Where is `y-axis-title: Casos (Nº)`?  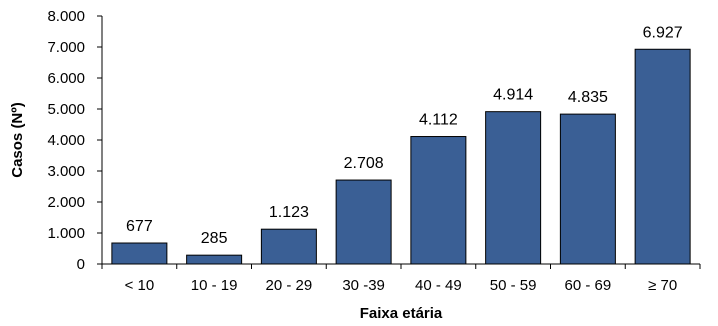
y-axis-title: Casos (Nº) is located at coordinates (17, 140).